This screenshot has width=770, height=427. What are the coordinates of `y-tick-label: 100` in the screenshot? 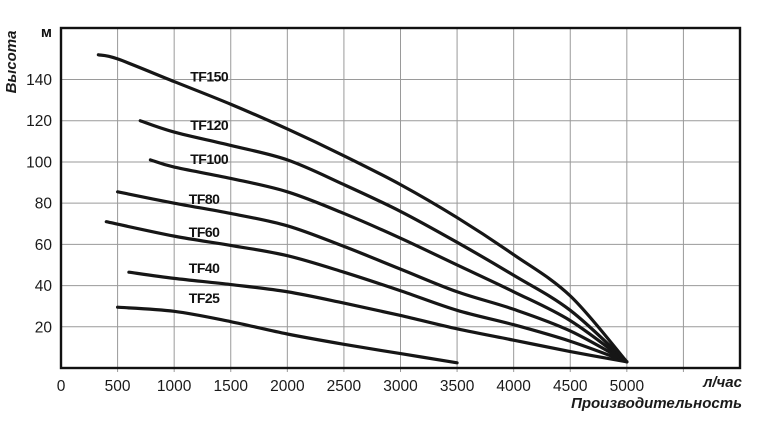 It's located at (39, 162).